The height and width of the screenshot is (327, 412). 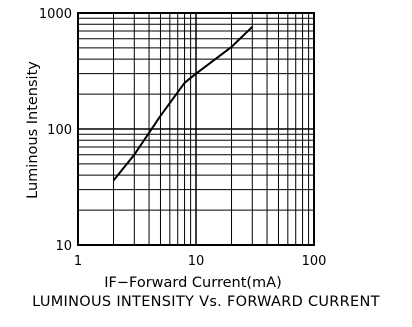 What do you see at coordinates (59, 130) in the screenshot?
I see `y-tick-label: 100` at bounding box center [59, 130].